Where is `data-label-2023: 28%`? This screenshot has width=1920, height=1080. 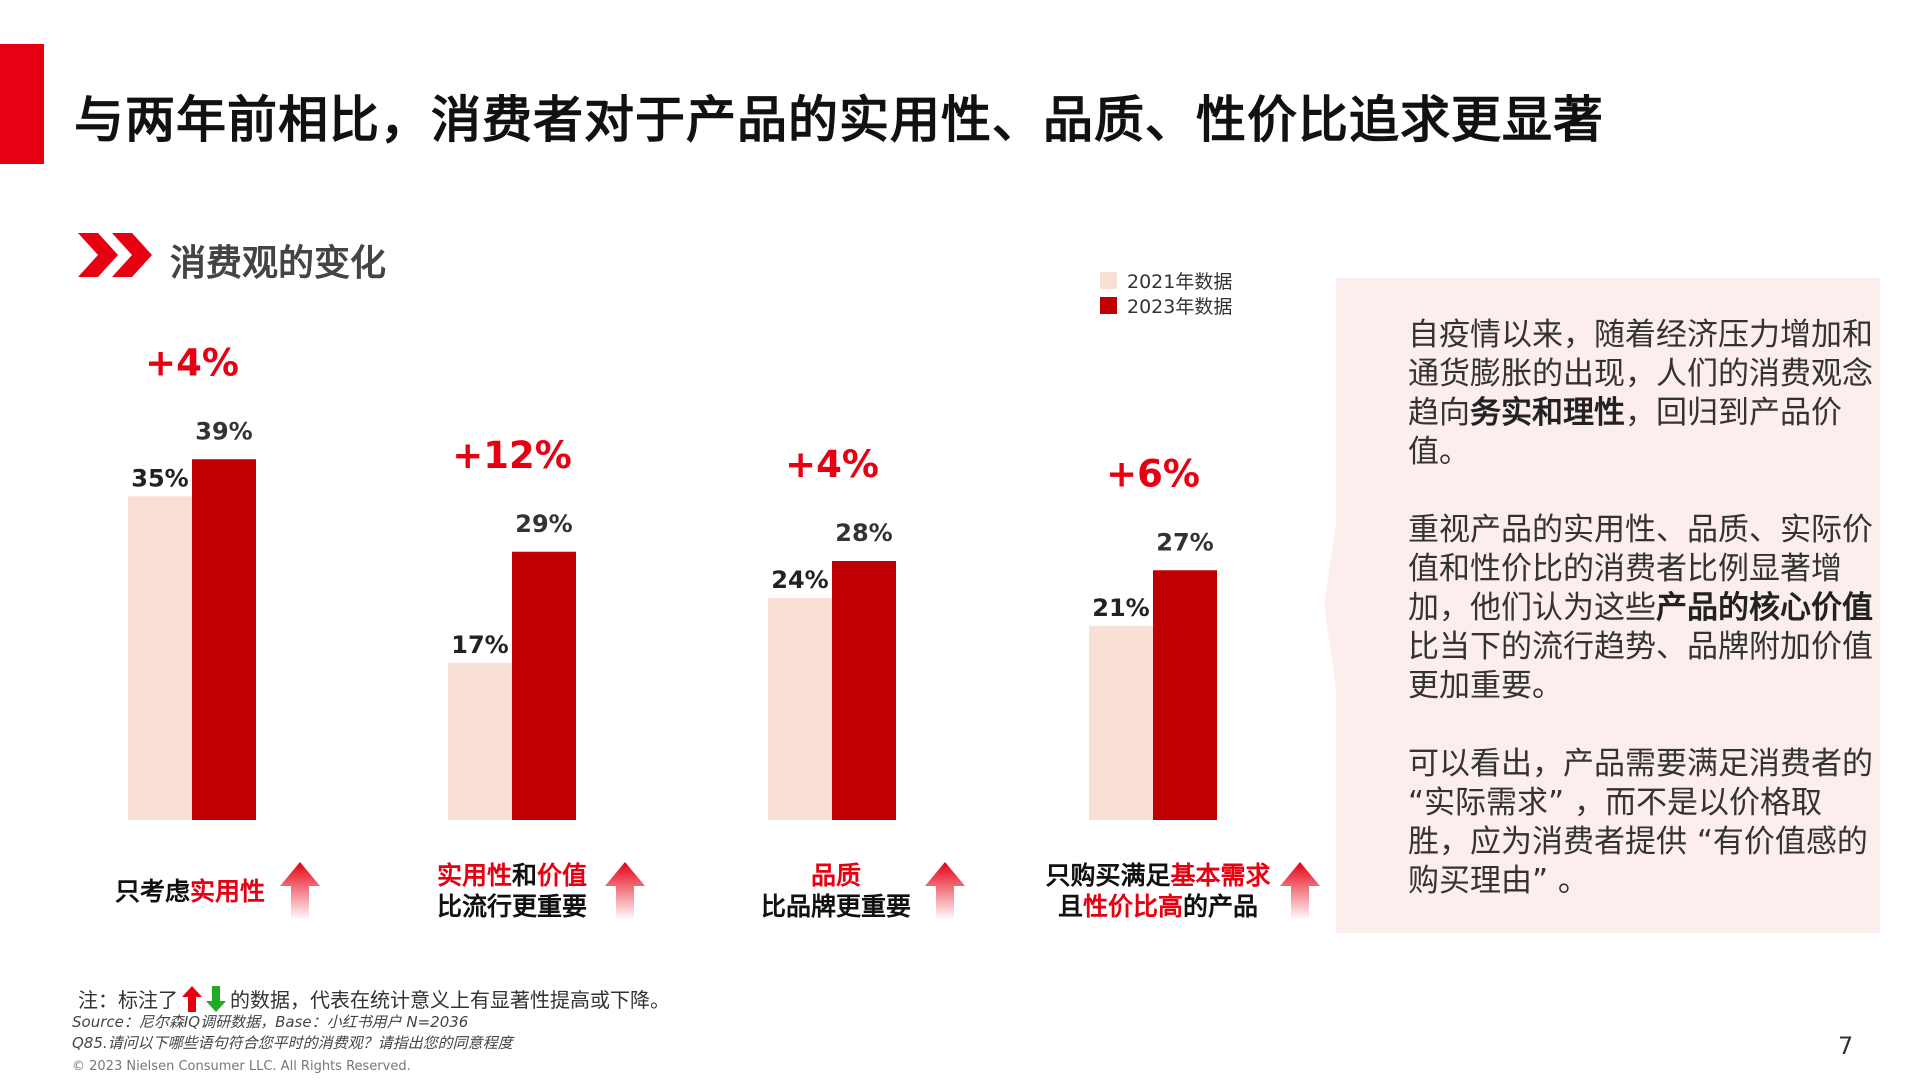 data-label-2023: 28% is located at coordinates (863, 533).